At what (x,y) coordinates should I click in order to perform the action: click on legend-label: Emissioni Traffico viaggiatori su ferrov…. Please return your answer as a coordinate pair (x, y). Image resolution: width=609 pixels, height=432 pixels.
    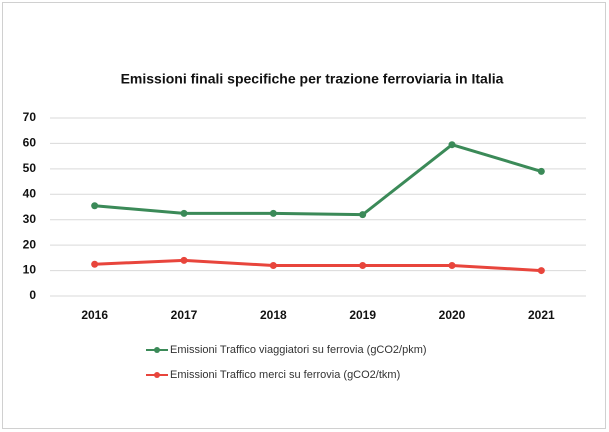
    Looking at the image, I should click on (298, 350).